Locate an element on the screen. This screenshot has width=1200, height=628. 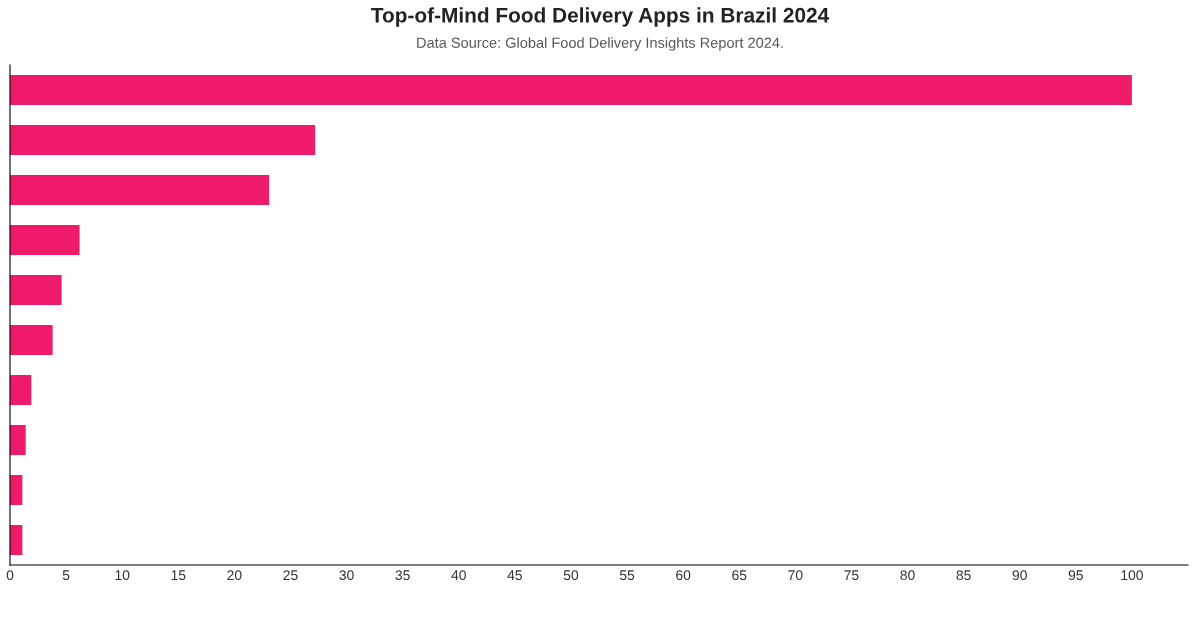
x-tick-label: 15 is located at coordinates (178, 575).